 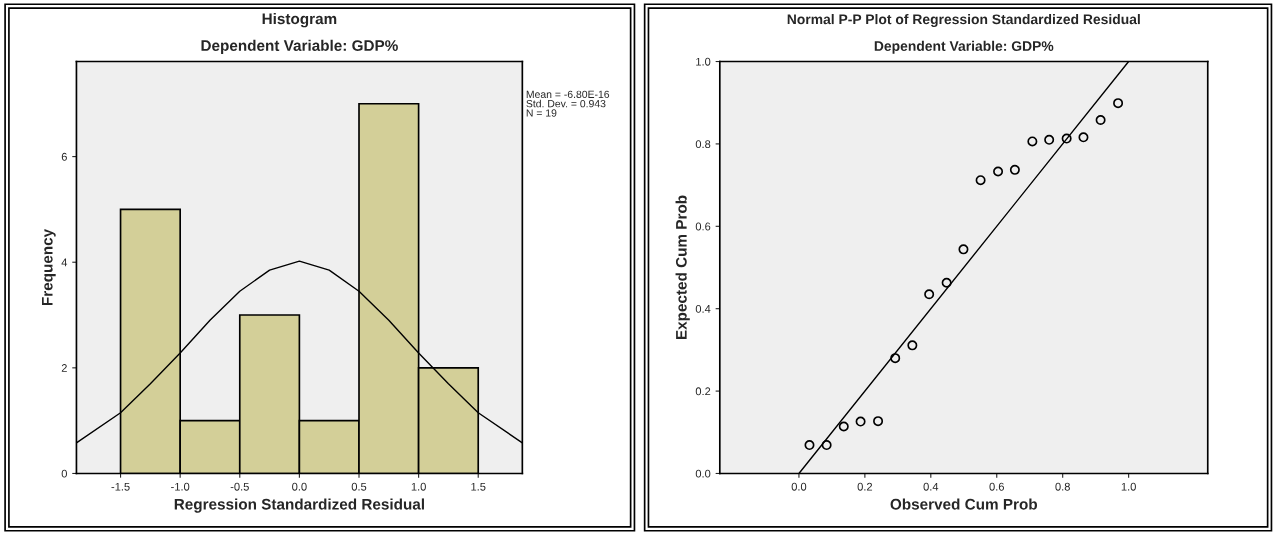 I want to click on y-tick-label: 4, so click(x=64, y=262).